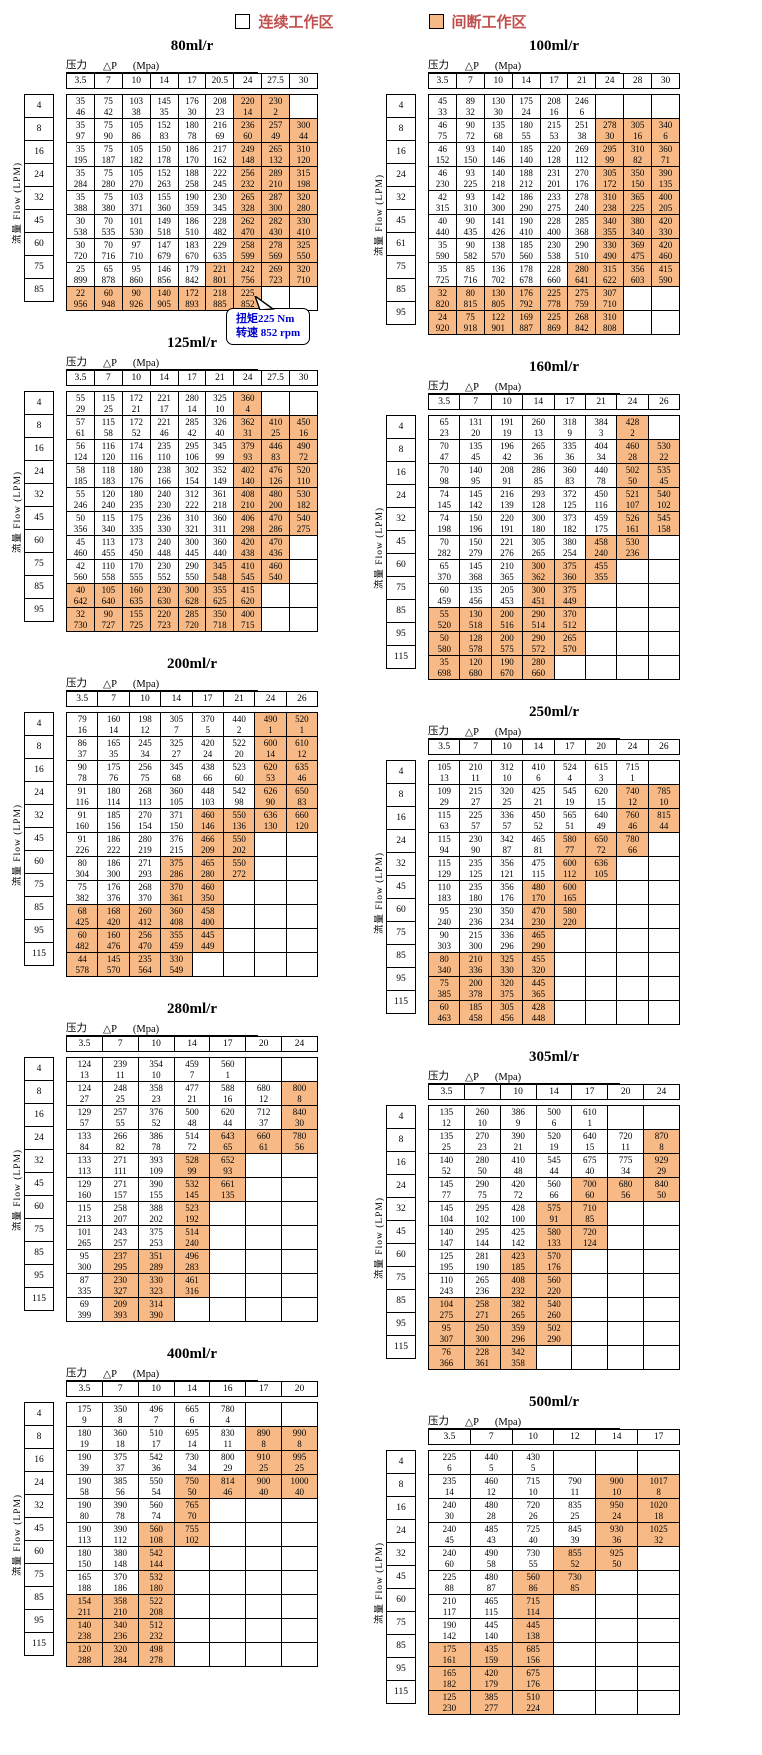  Describe the element at coordinates (526, 173) in the screenshot. I see `torque-value: 188` at that location.